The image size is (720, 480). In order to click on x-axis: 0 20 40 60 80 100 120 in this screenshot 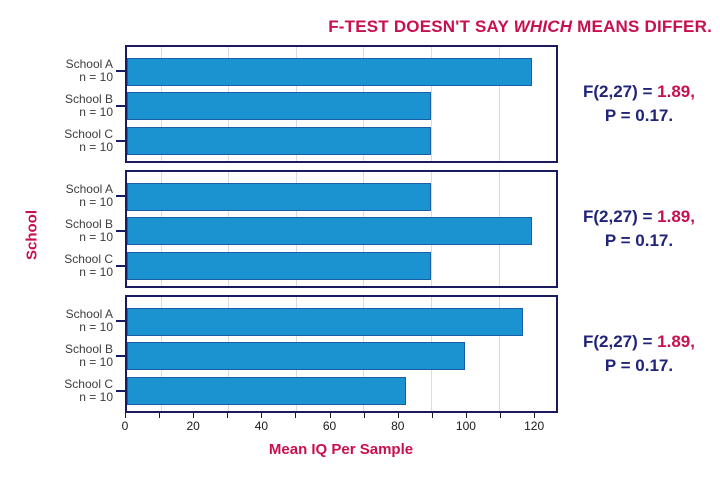, I will do `click(279, 430)`.